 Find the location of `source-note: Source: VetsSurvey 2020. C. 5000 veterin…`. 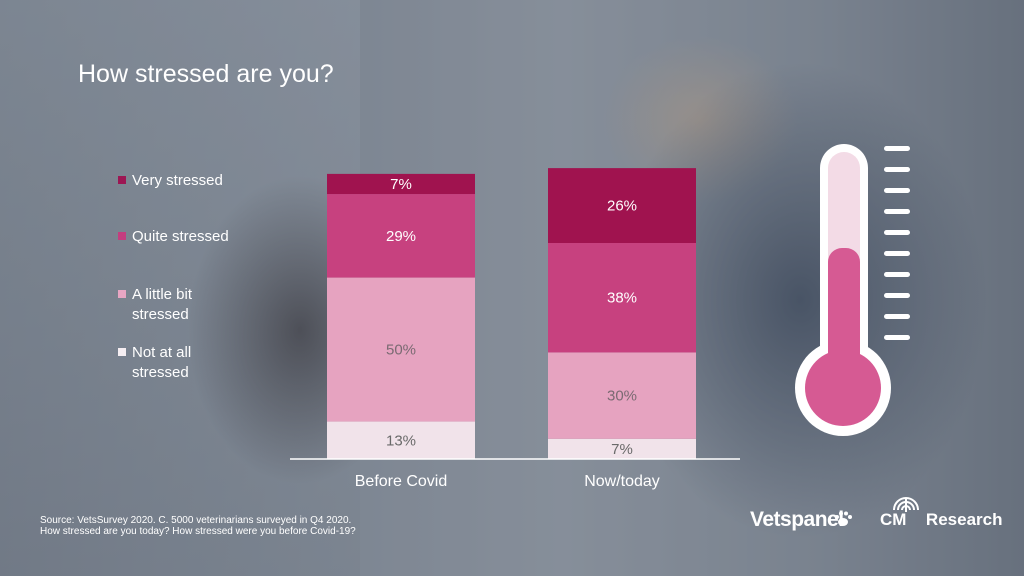

source-note: Source: VetsSurvey 2020. C. 5000 veterin… is located at coordinates (198, 526).